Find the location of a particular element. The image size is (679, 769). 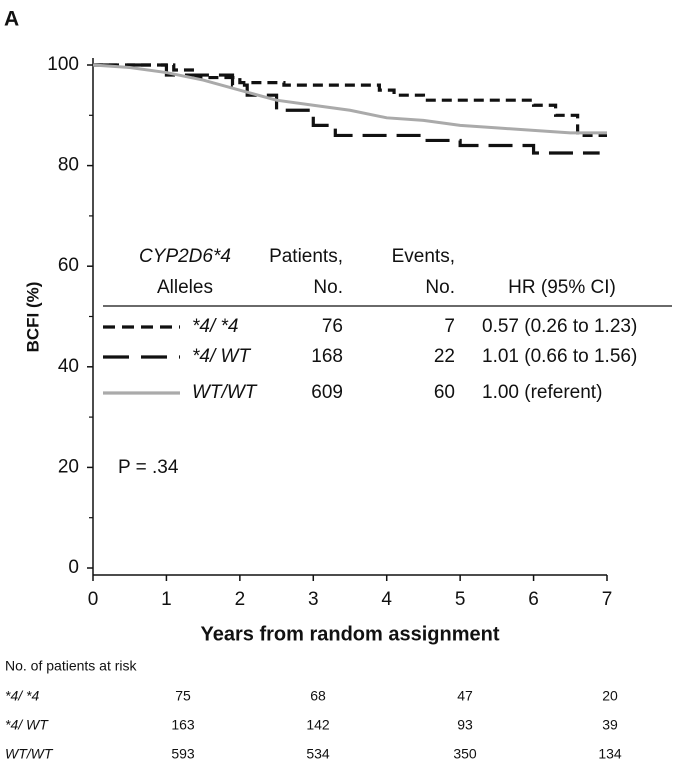

risk-count: 163 is located at coordinates (183, 725).